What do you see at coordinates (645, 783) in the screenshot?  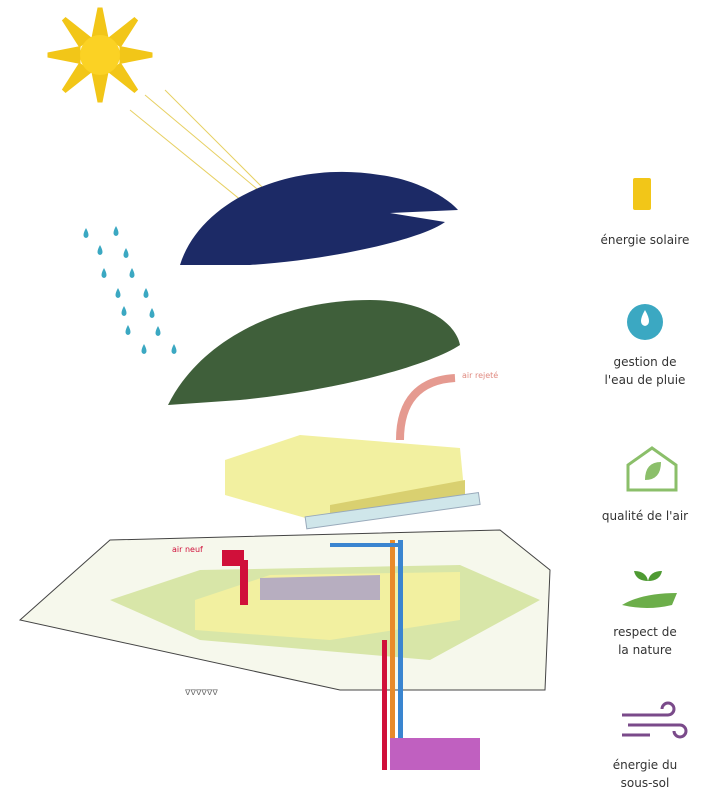 I see `legend-label: sous-sol` at bounding box center [645, 783].